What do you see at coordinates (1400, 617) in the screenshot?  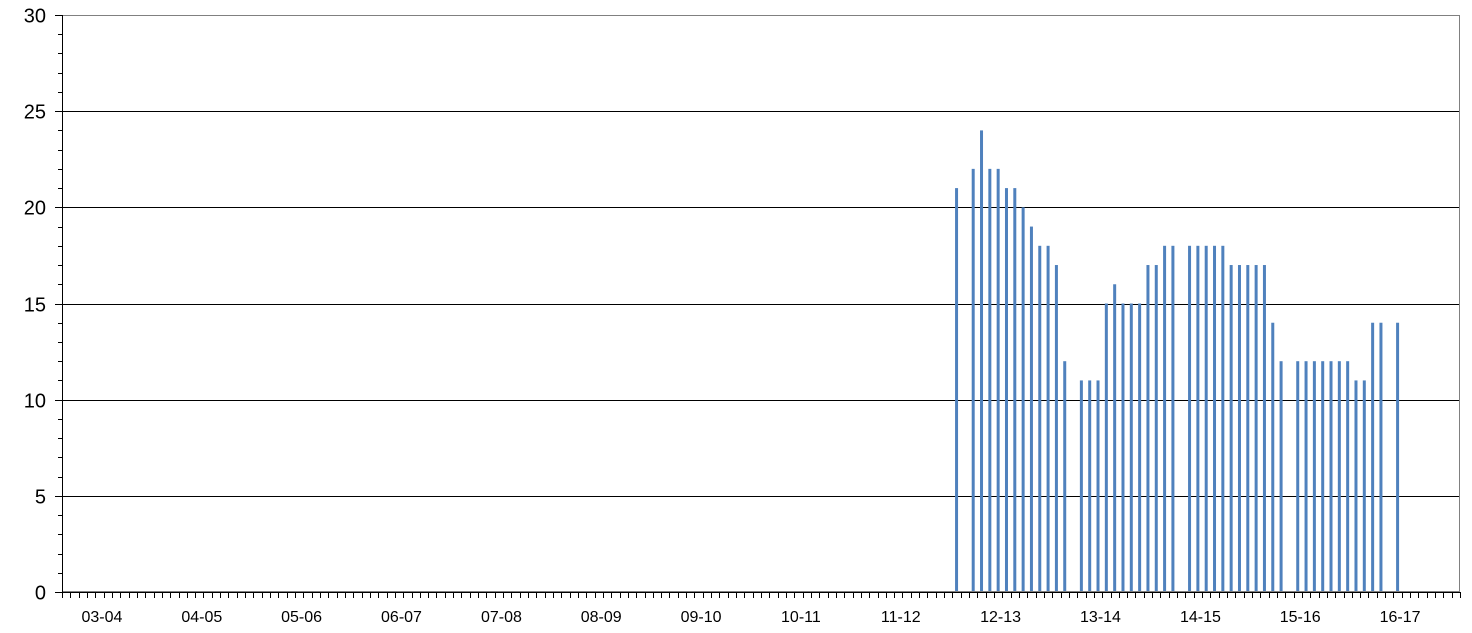 I see `x-tick-label: 16-17` at bounding box center [1400, 617].